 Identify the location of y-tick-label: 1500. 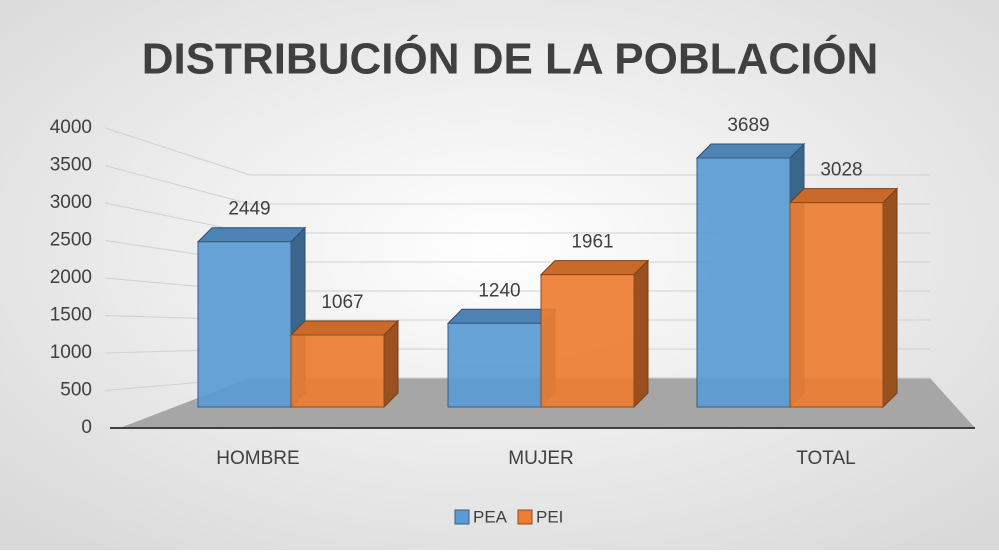
(71, 315).